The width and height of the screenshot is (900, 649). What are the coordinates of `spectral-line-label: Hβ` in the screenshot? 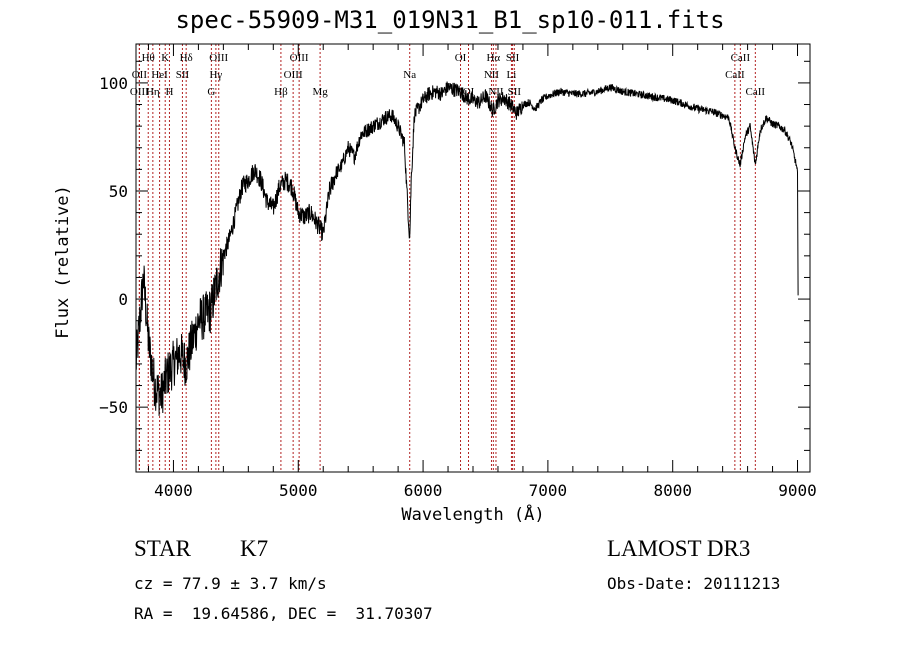 It's located at (281, 92).